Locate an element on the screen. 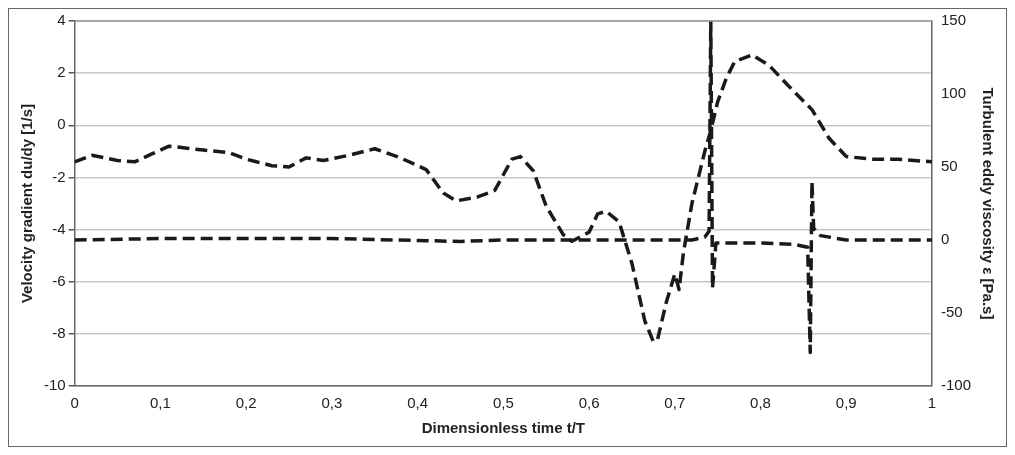 This screenshot has width=1015, height=455. x-tick-label: 0 is located at coordinates (74, 403).